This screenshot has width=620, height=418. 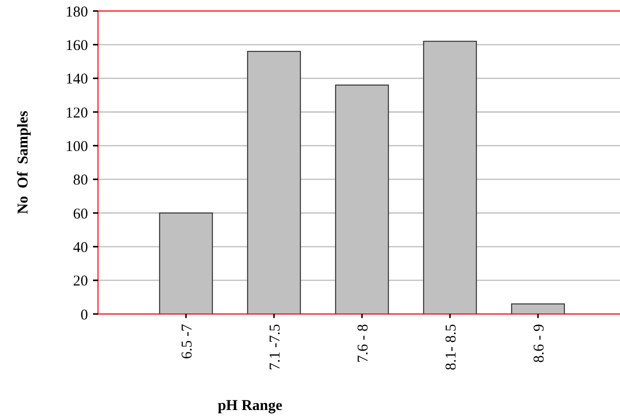 I want to click on y-tick-label: 120, so click(x=77, y=113).